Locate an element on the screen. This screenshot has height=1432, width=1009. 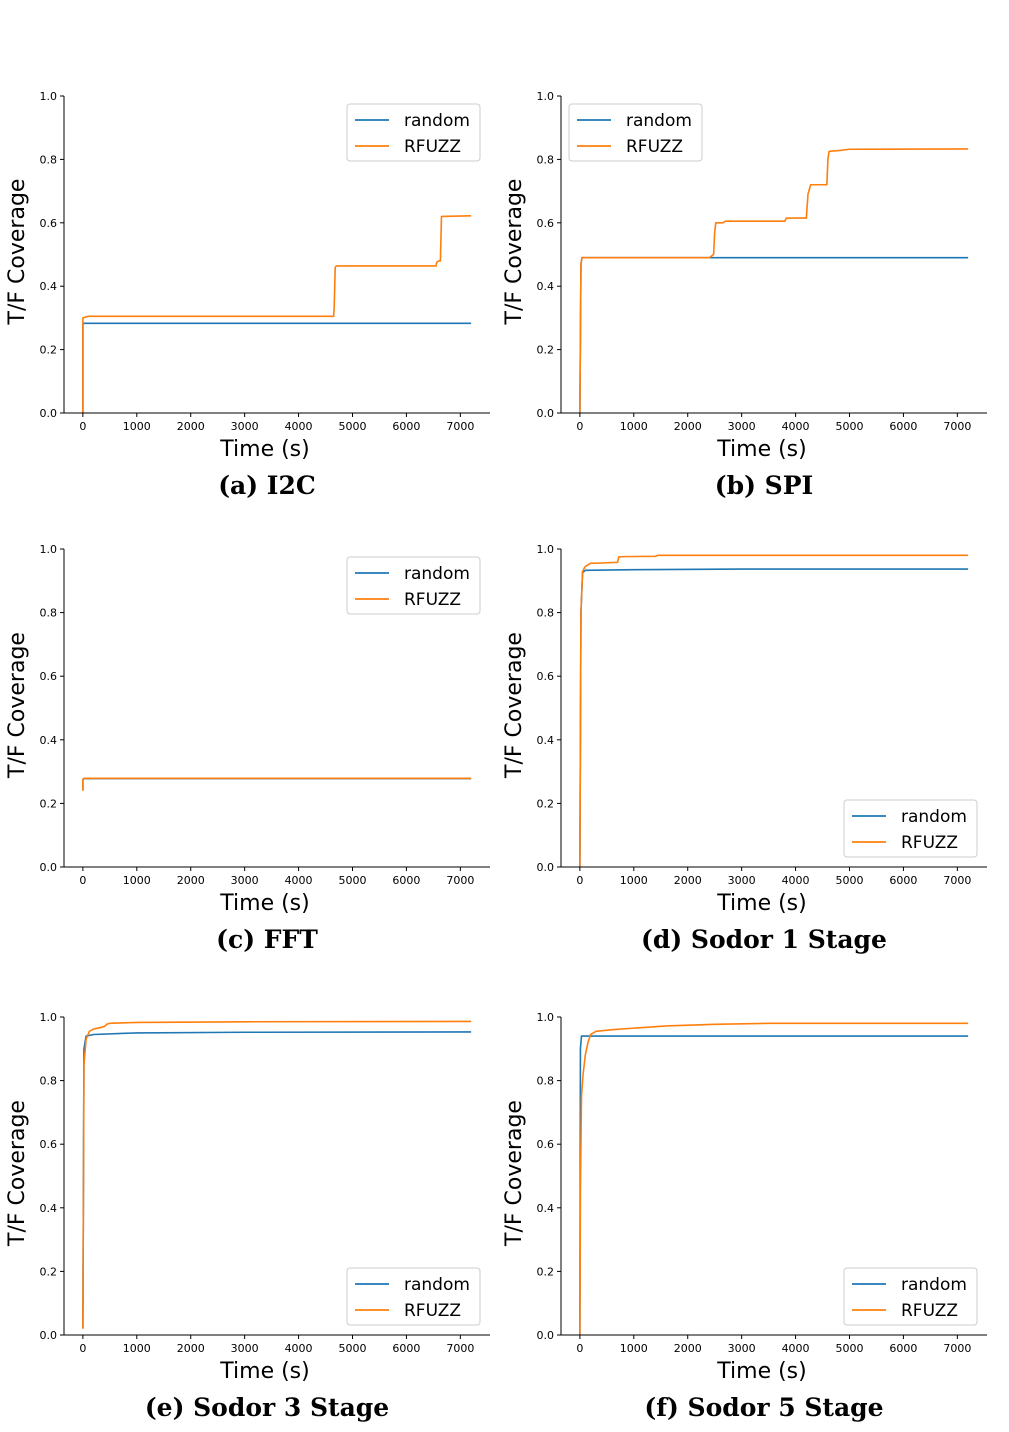
panel-caption: (c) FFT is located at coordinates (267, 939).